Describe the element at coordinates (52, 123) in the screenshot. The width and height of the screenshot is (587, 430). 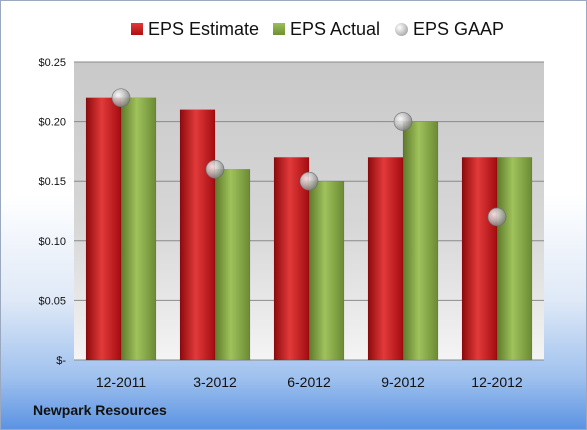
I see `y-tick-label: $0.20` at that location.